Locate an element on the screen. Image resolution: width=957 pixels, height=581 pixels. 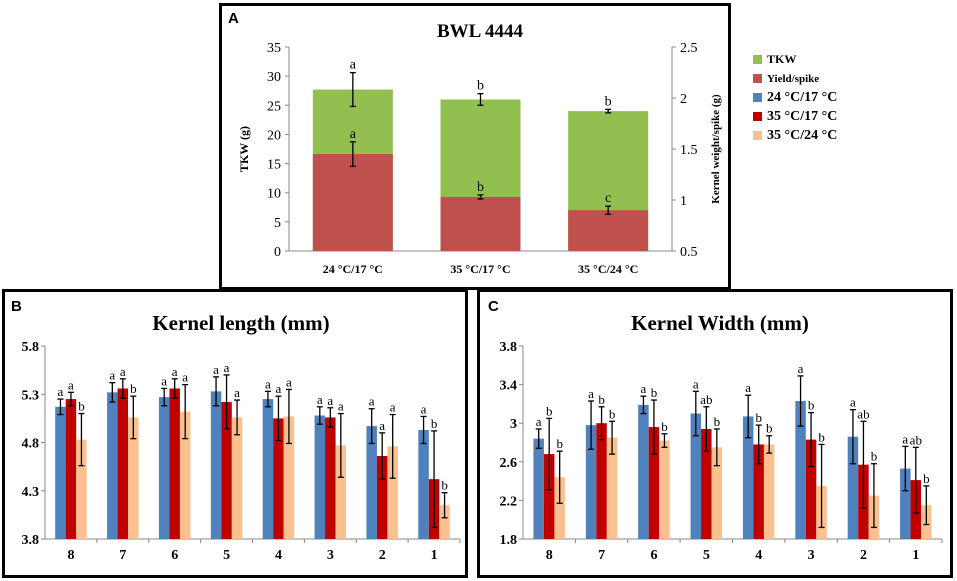
chart-c-category-label: 5 is located at coordinates (706, 555).